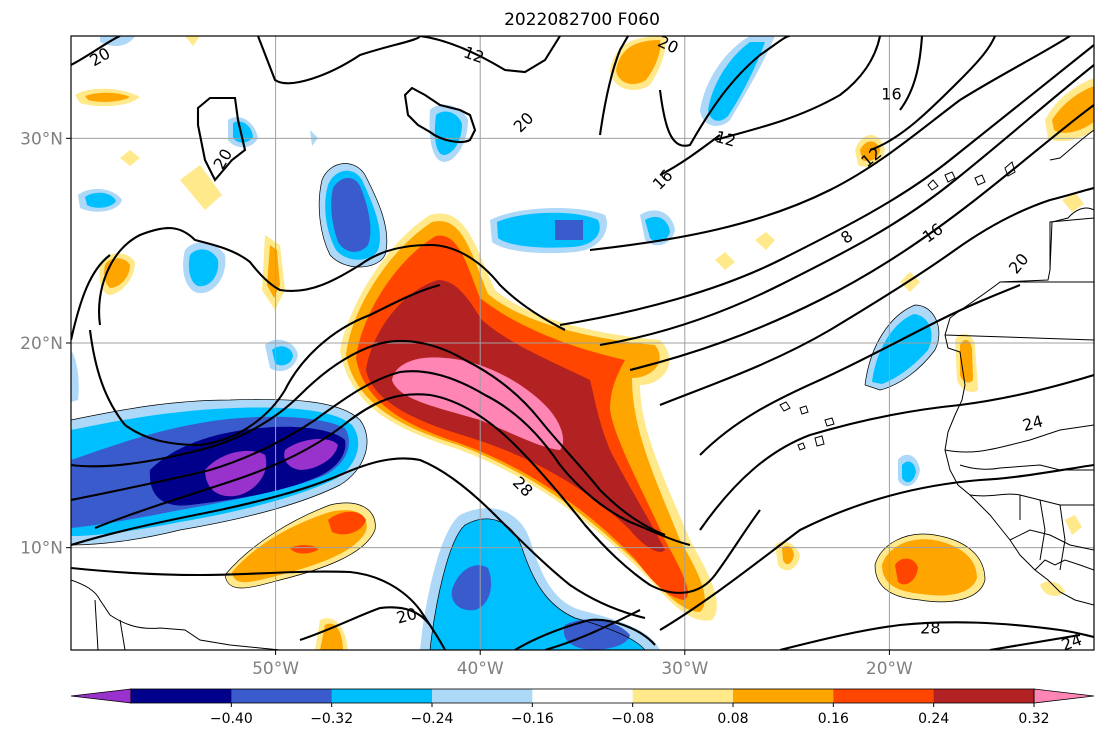 The width and height of the screenshot is (1105, 741). What do you see at coordinates (1033, 719) in the screenshot?
I see `colorbar-label-8: 0.32` at bounding box center [1033, 719].